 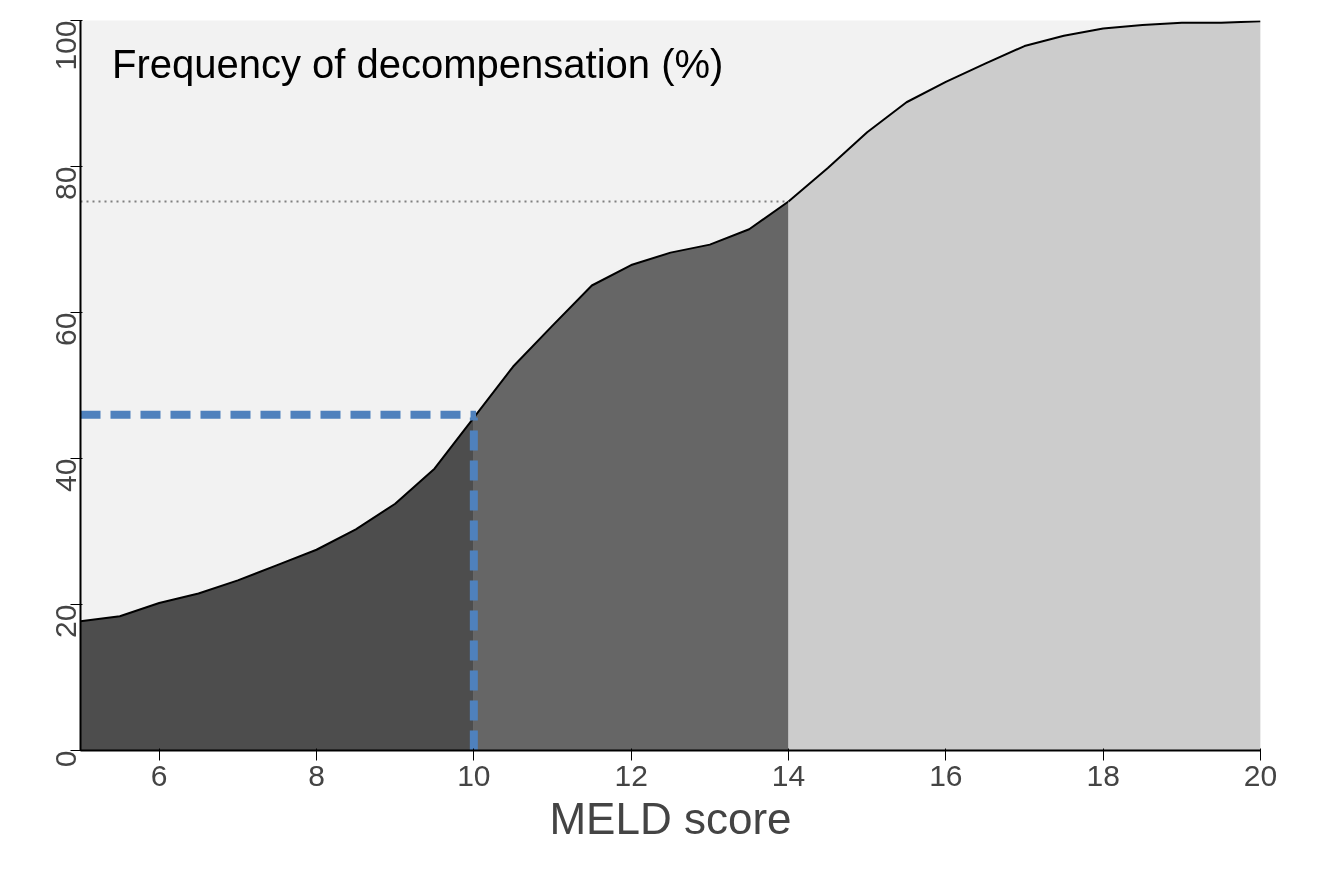 What do you see at coordinates (1260, 775) in the screenshot?
I see `x-tick-label: 20` at bounding box center [1260, 775].